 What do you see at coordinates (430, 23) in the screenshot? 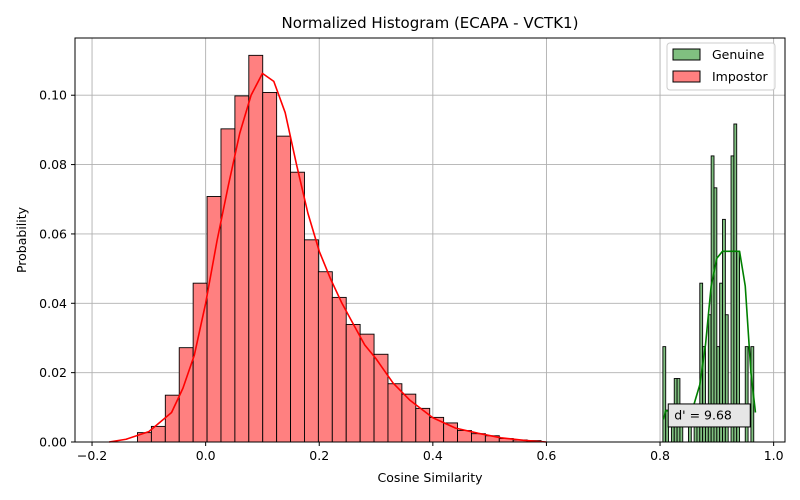
I see `chart-title: Normalized Histogram (ECAPA - VCTK1)` at bounding box center [430, 23].